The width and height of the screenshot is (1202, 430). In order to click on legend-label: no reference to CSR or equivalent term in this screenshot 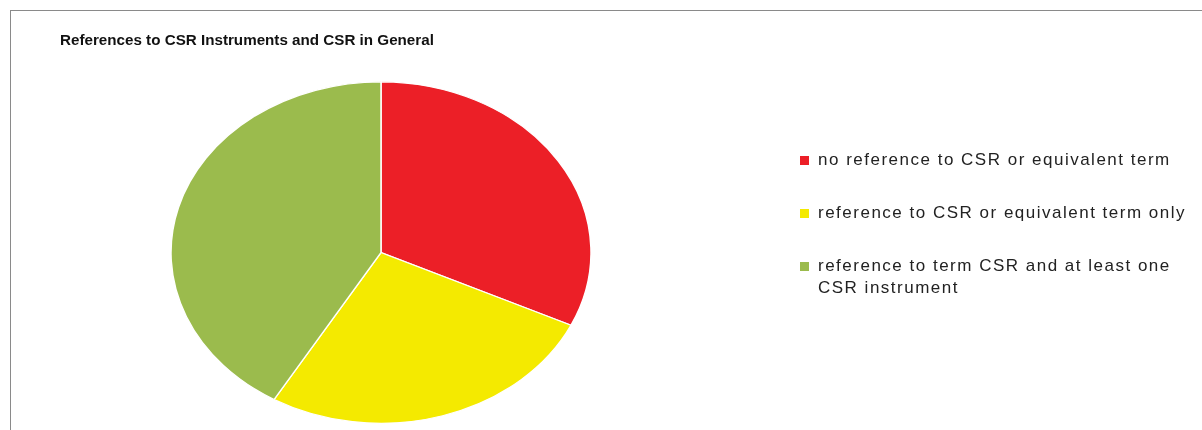, I will do `click(995, 160)`.